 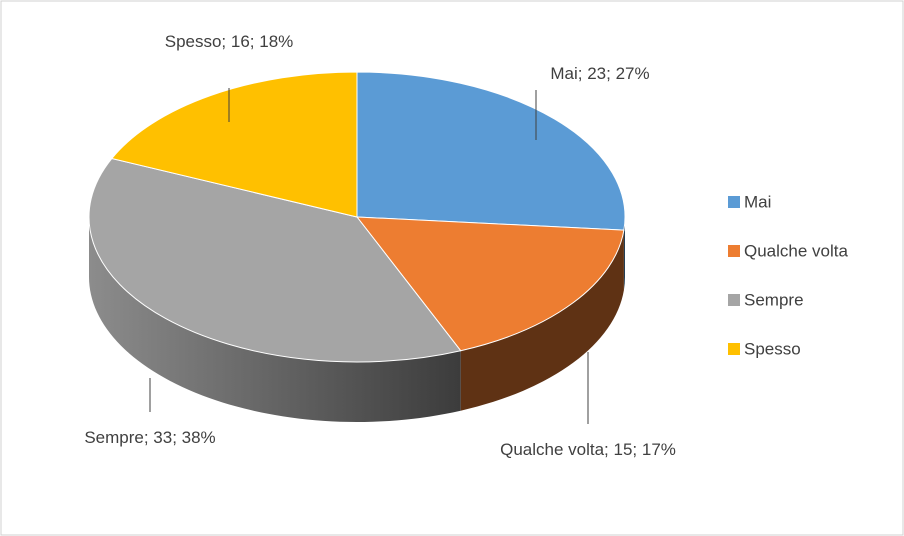 What do you see at coordinates (588, 449) in the screenshot?
I see `data-label: Qualche volta; 15; 17%` at bounding box center [588, 449].